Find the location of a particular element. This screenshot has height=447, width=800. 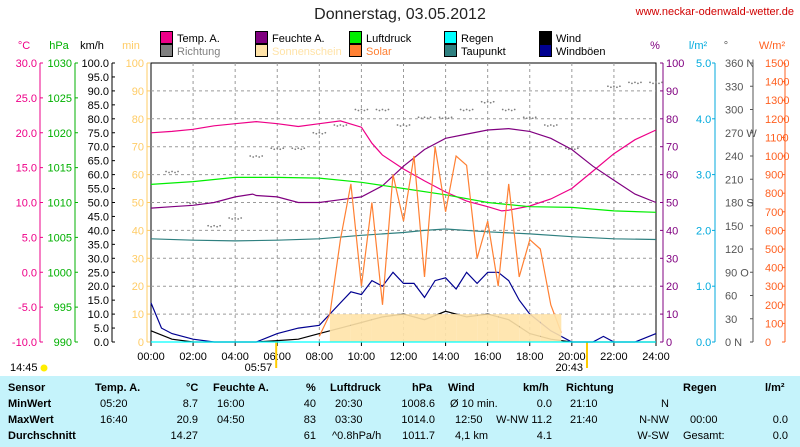

site-url: www.neckar-odenwald-wetter.de is located at coordinates (714, 12).